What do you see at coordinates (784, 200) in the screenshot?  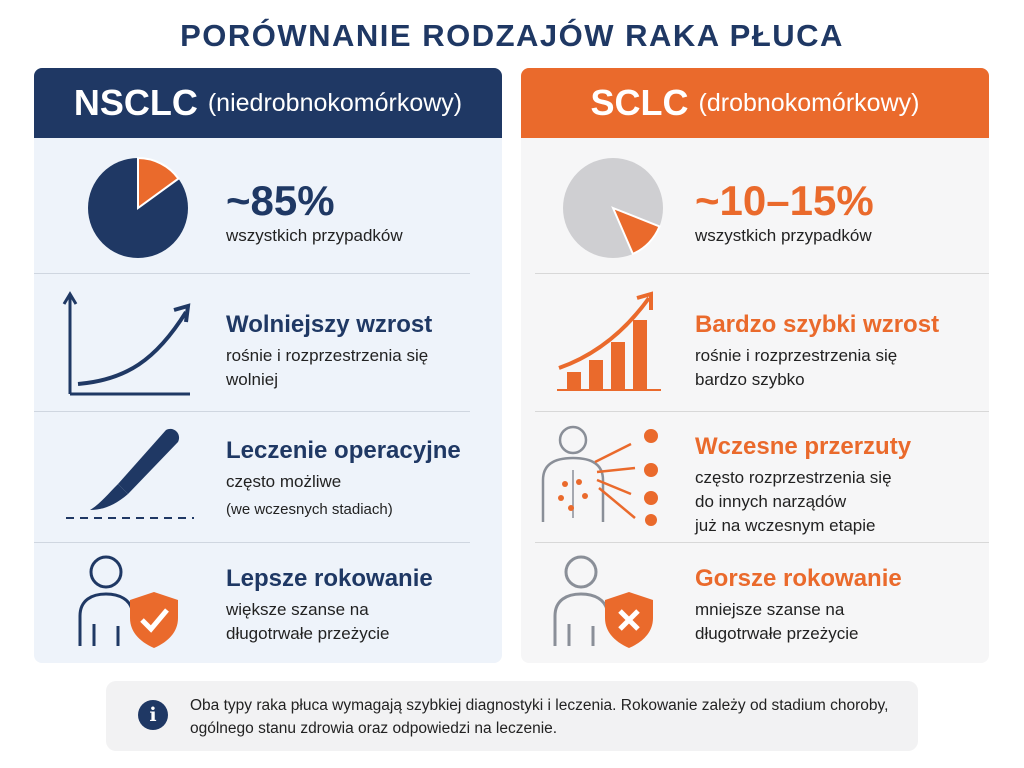 I see `sclc-share-value: ~10–15%` at bounding box center [784, 200].